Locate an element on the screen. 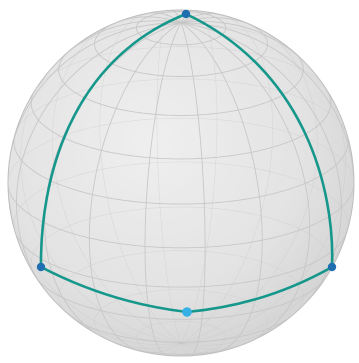 The width and height of the screenshot is (359, 363). triangle-edge-bottom-right is located at coordinates (259, 289).